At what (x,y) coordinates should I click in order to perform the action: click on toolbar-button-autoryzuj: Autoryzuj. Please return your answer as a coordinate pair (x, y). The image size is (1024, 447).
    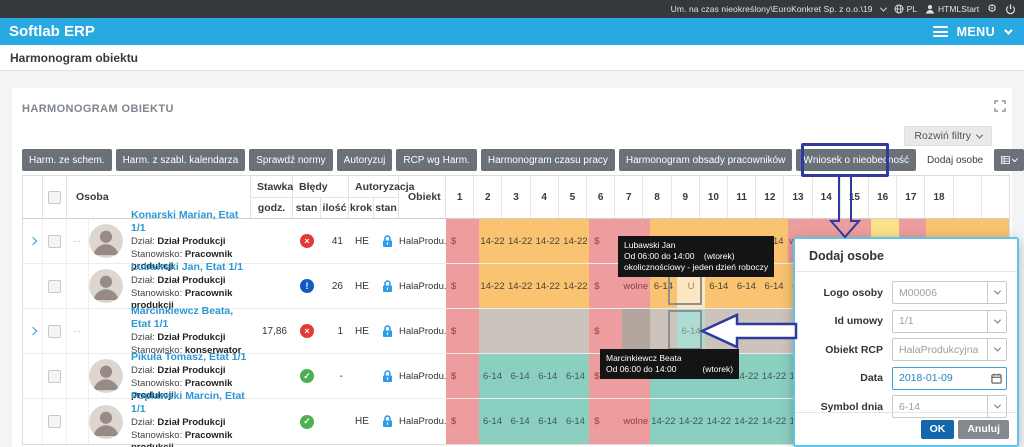
    Looking at the image, I should click on (364, 160).